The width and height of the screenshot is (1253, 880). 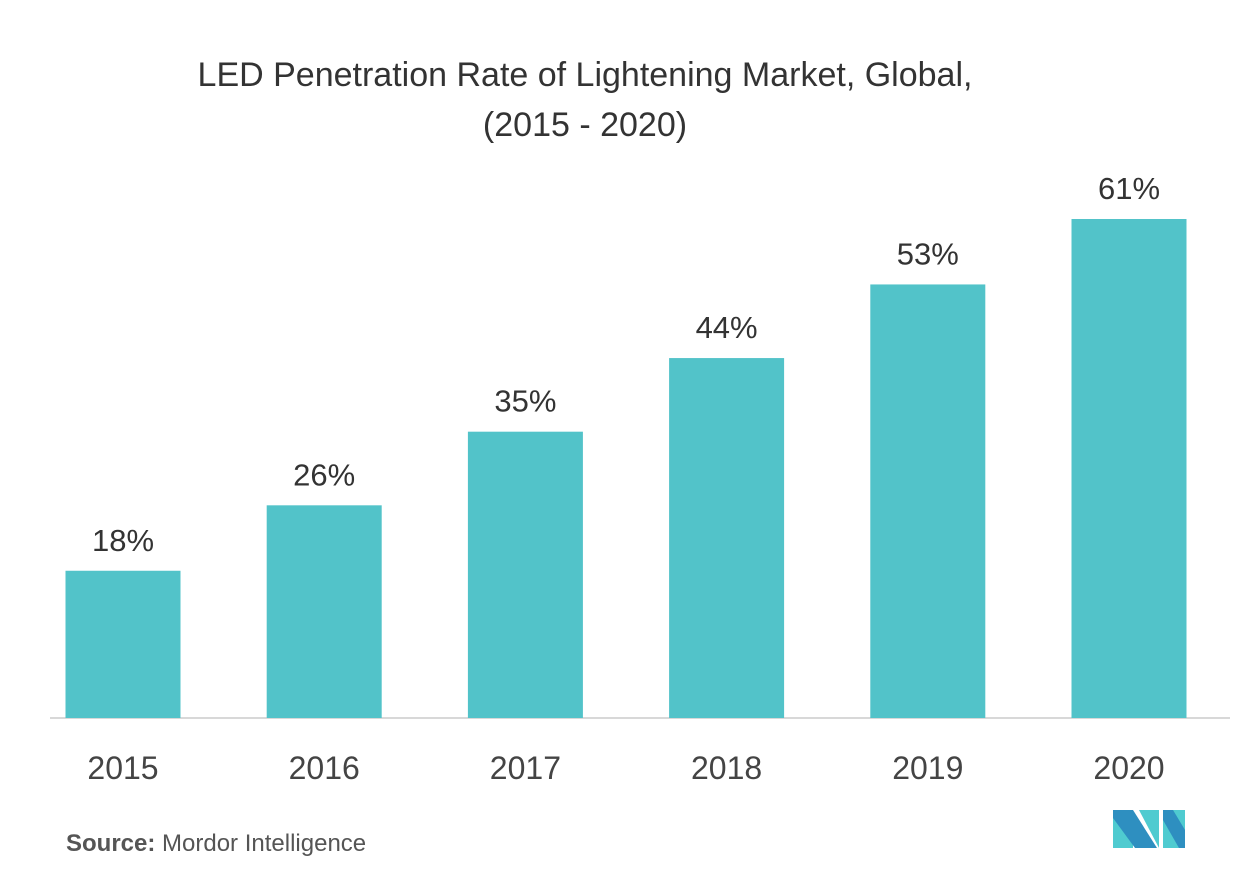 I want to click on bar-2016, so click(x=324, y=611).